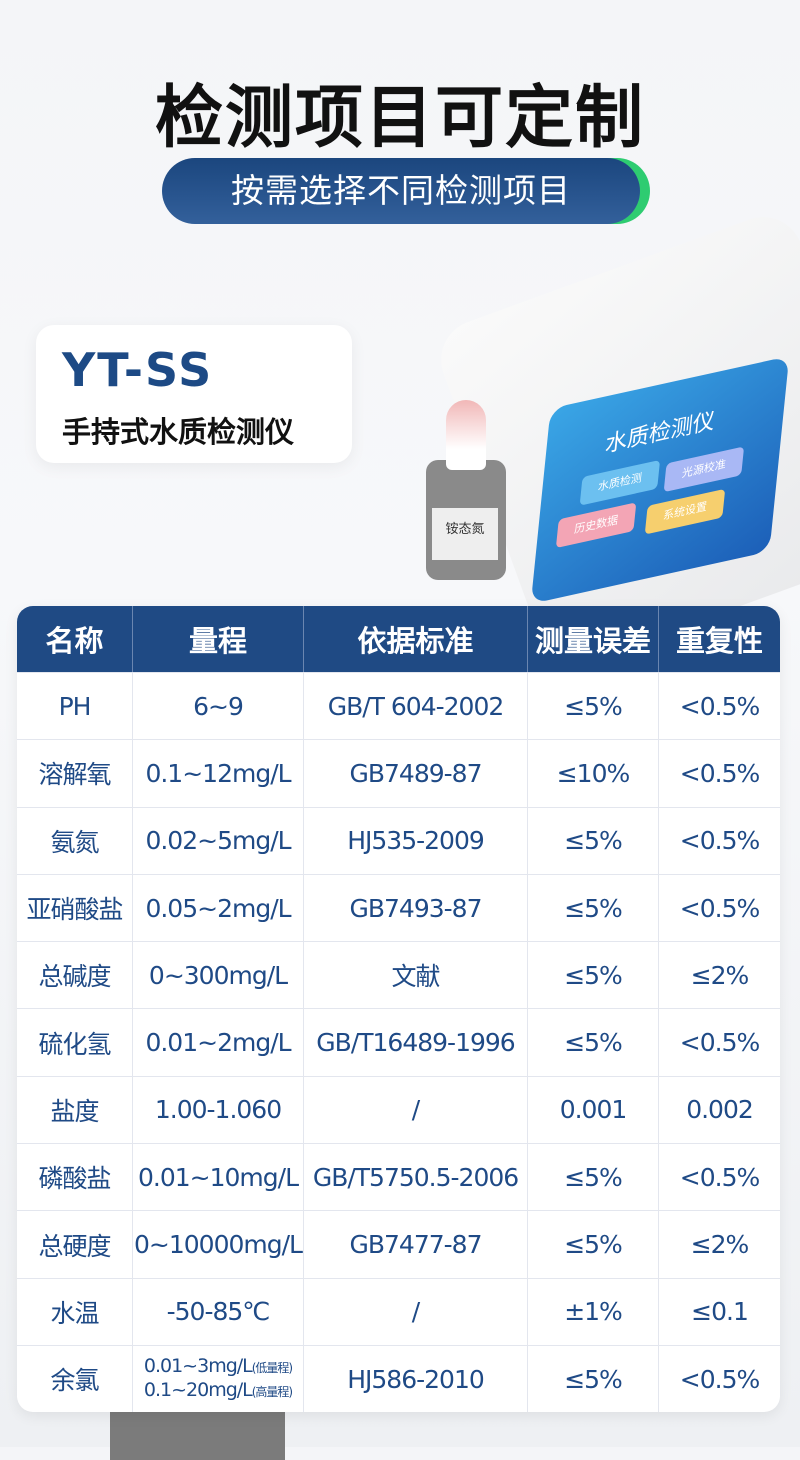 This screenshot has width=800, height=1460. Describe the element at coordinates (178, 432) in the screenshot. I see `product-name: 手持式水质检测仪` at that location.